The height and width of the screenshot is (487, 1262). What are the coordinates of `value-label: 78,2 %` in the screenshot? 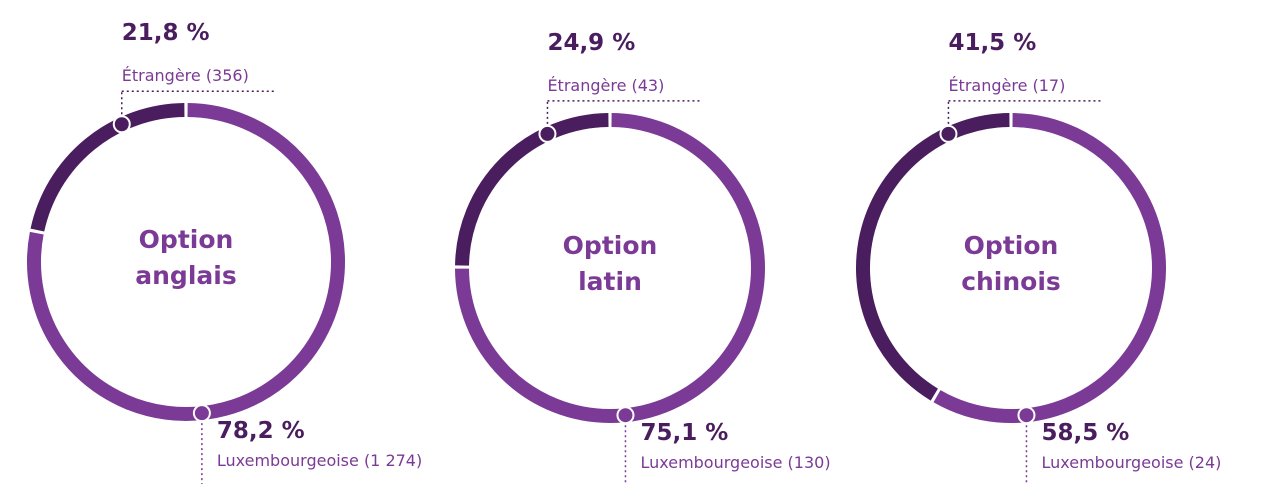 It's located at (260, 431).